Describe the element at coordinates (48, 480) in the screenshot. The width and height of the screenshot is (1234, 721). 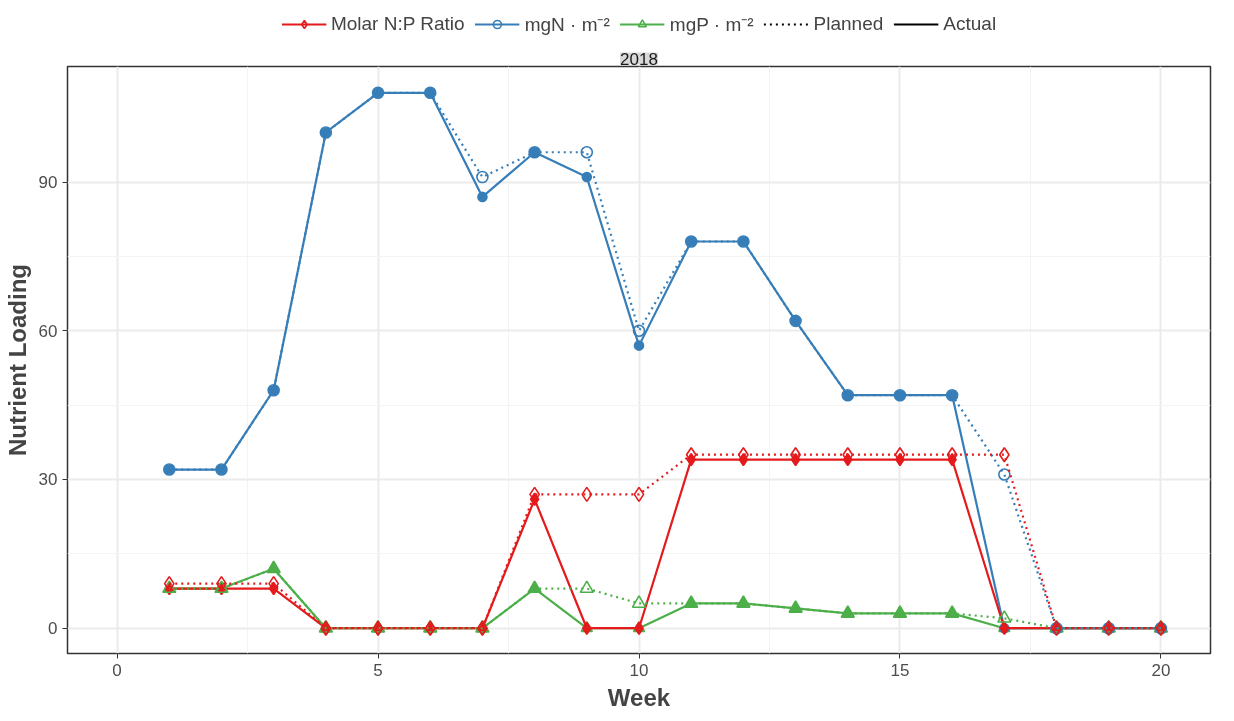
I see `y-tick-label: 30` at that location.